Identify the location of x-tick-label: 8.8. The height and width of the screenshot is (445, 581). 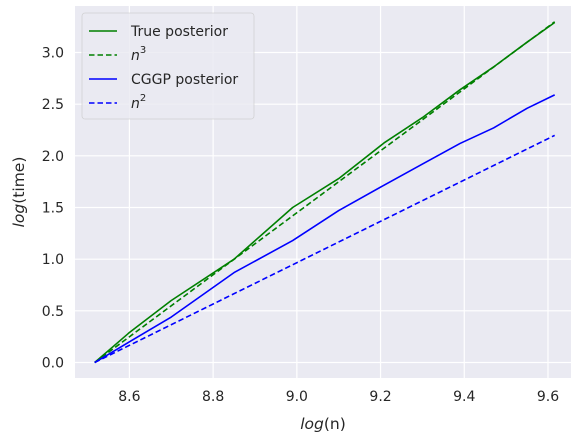
(213, 397).